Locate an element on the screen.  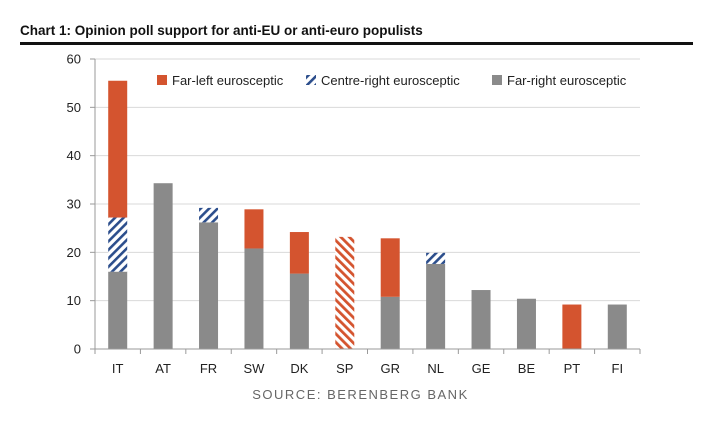
bar-gr-solid-grey is located at coordinates (390, 322).